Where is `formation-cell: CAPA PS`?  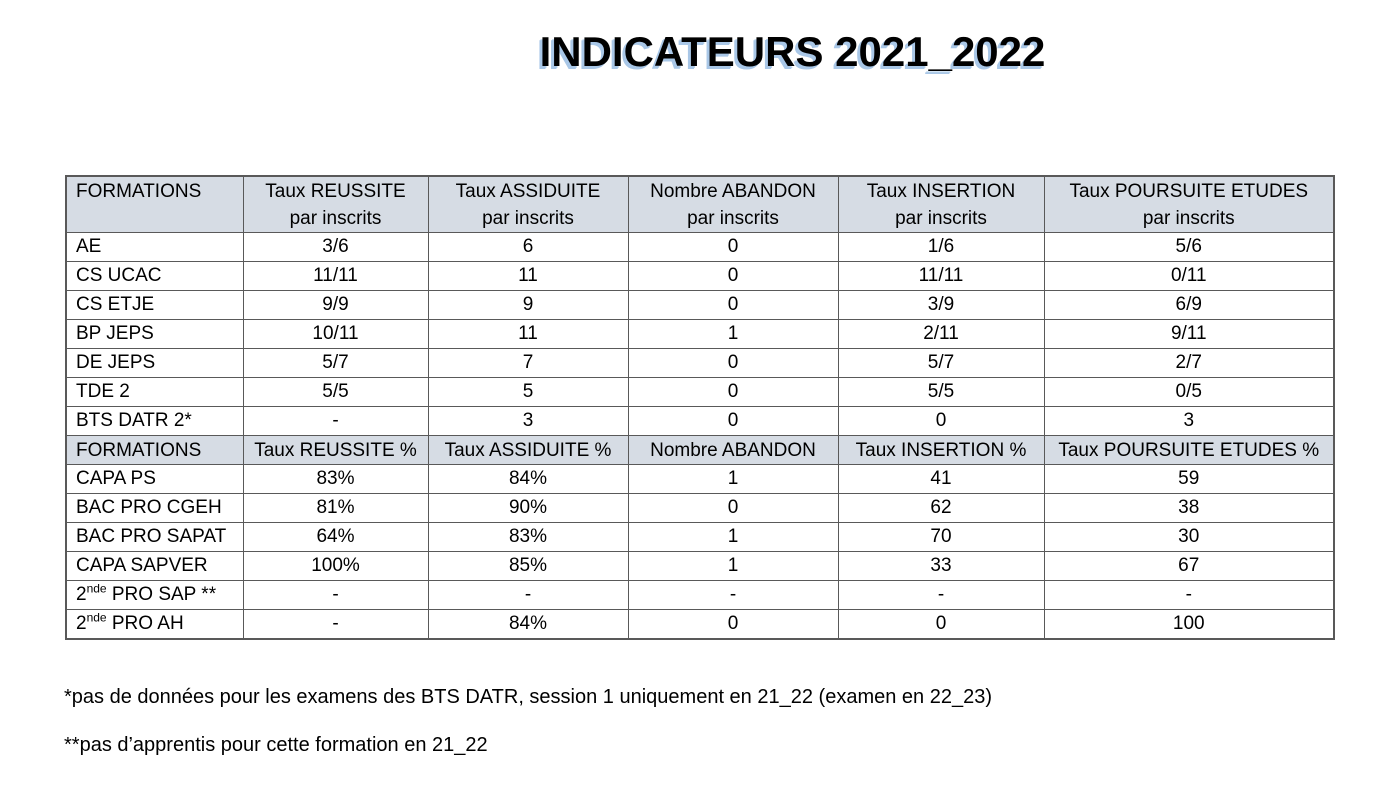 formation-cell: CAPA PS is located at coordinates (154, 479).